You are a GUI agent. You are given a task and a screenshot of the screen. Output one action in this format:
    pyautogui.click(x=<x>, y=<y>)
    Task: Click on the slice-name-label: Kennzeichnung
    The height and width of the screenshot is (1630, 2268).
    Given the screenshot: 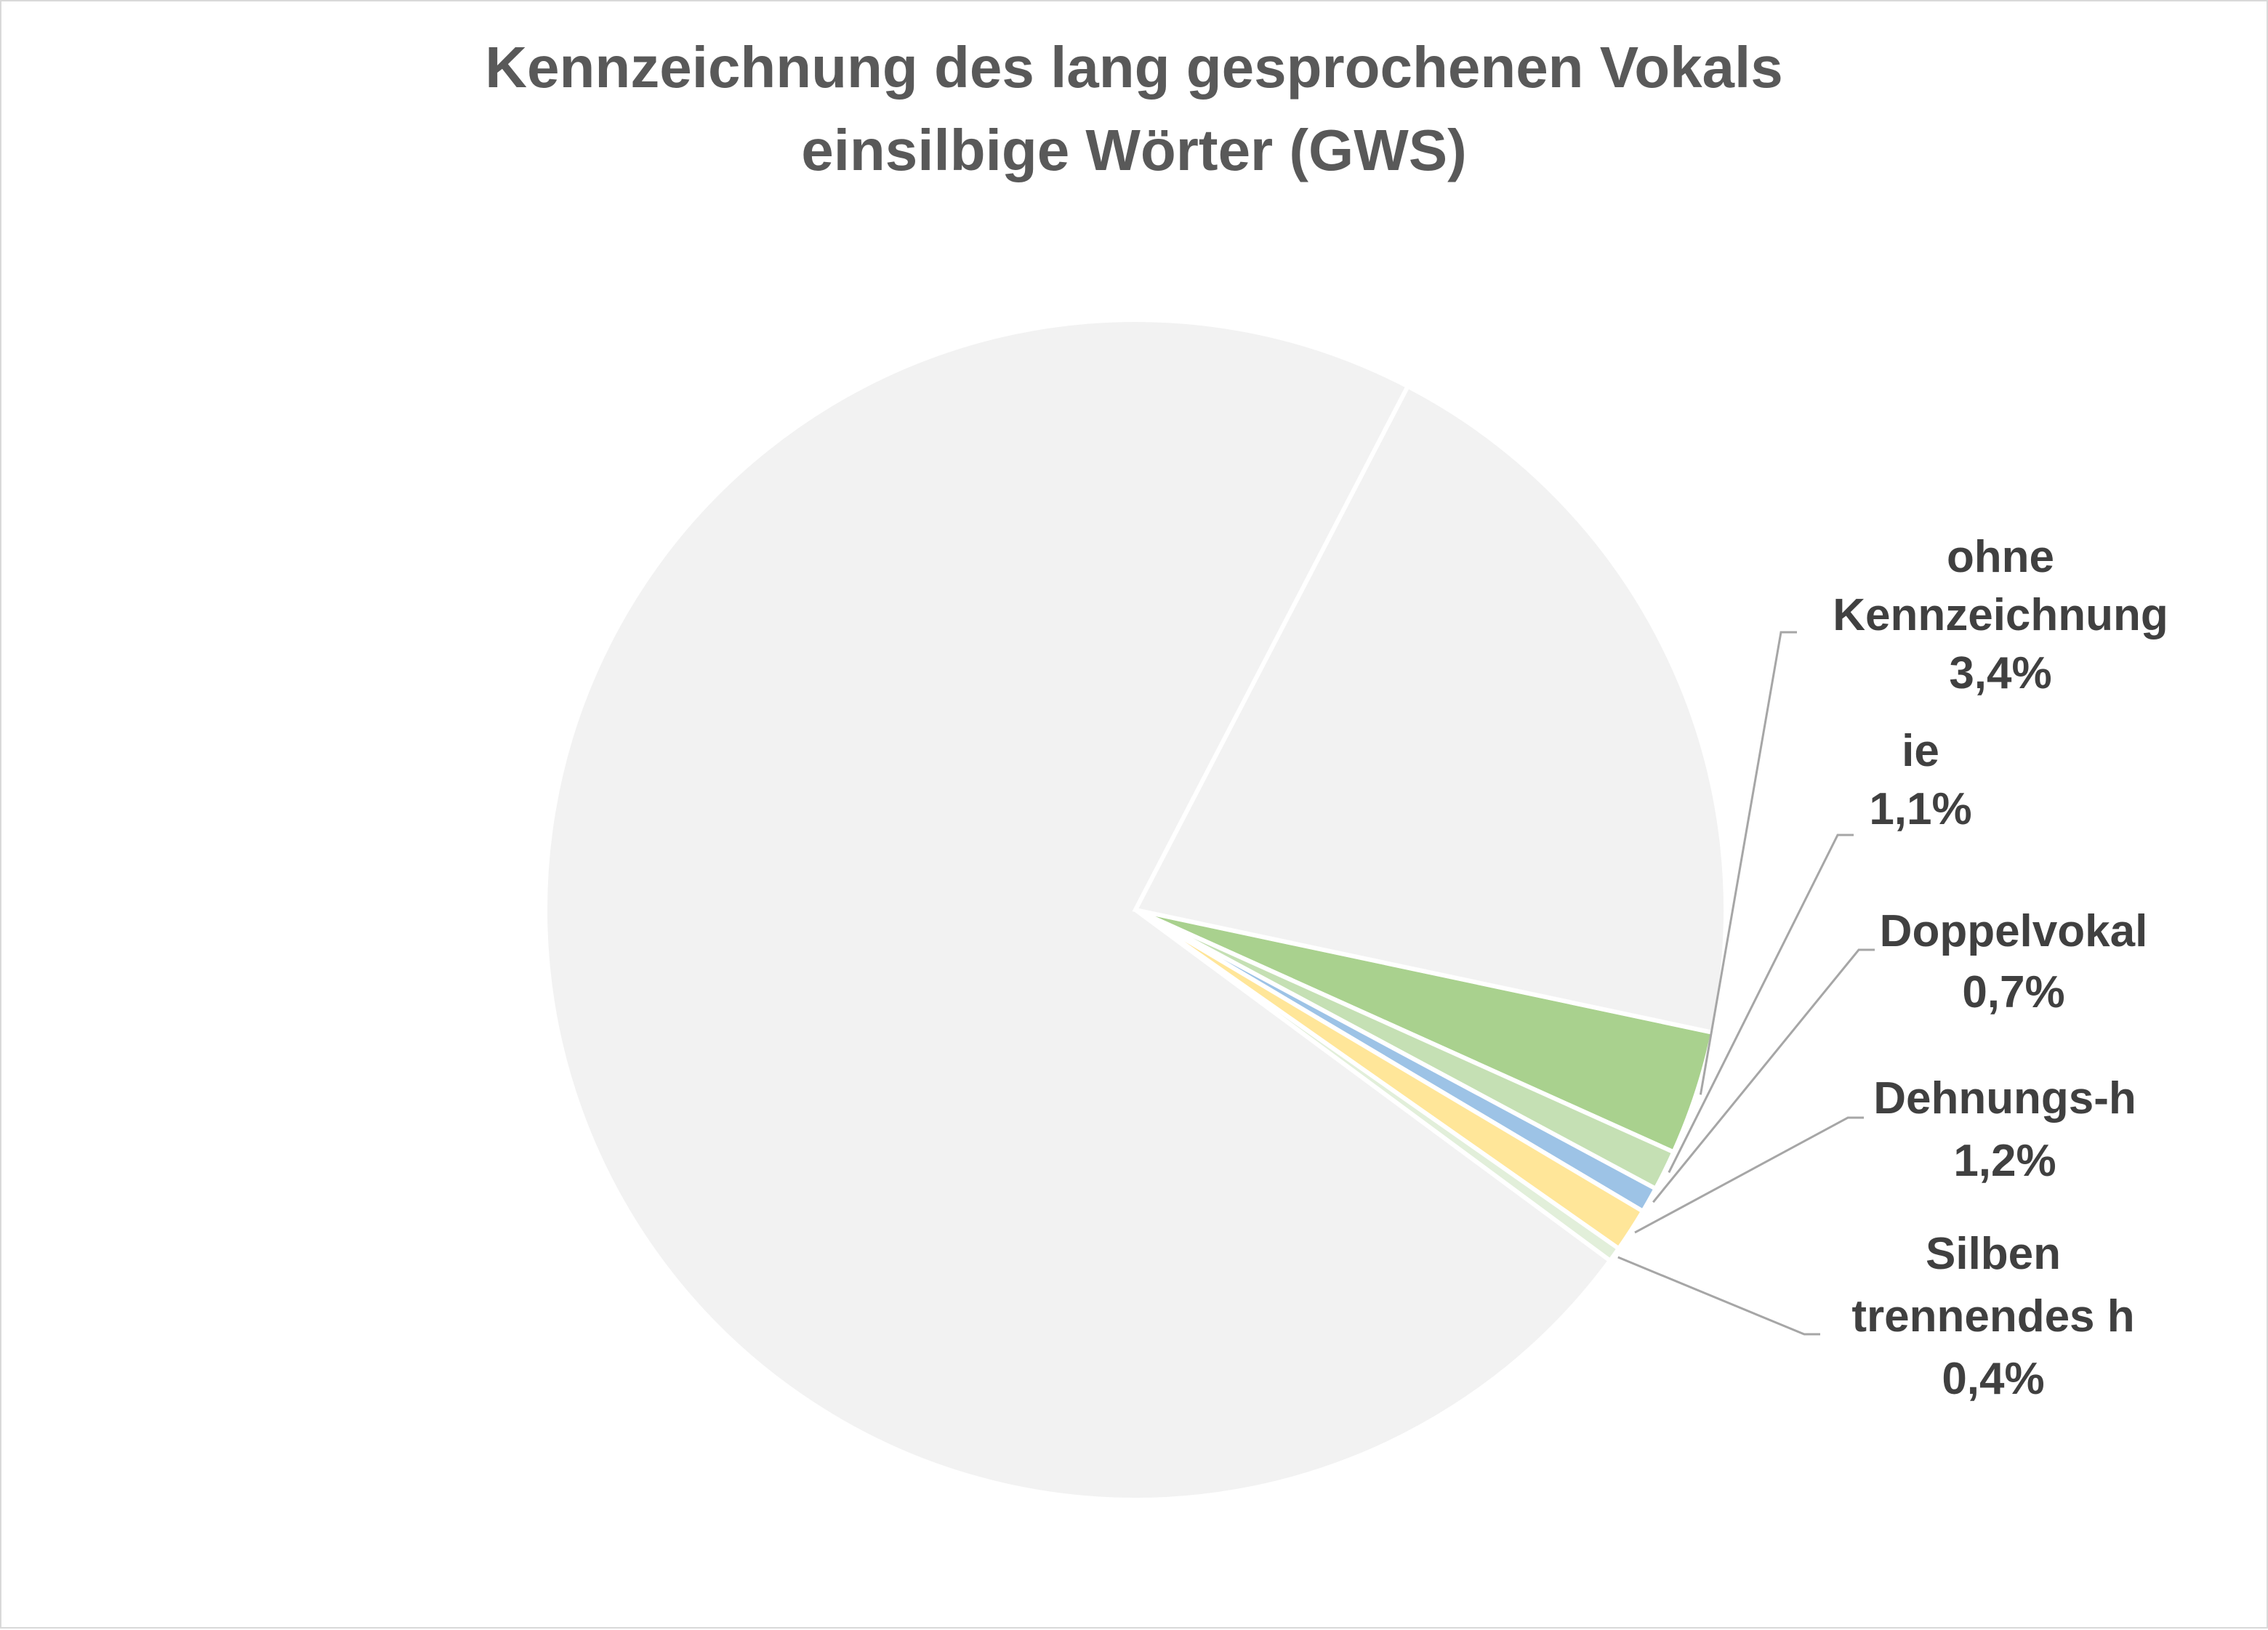 What is the action you would take?
    pyautogui.click(x=2000, y=615)
    